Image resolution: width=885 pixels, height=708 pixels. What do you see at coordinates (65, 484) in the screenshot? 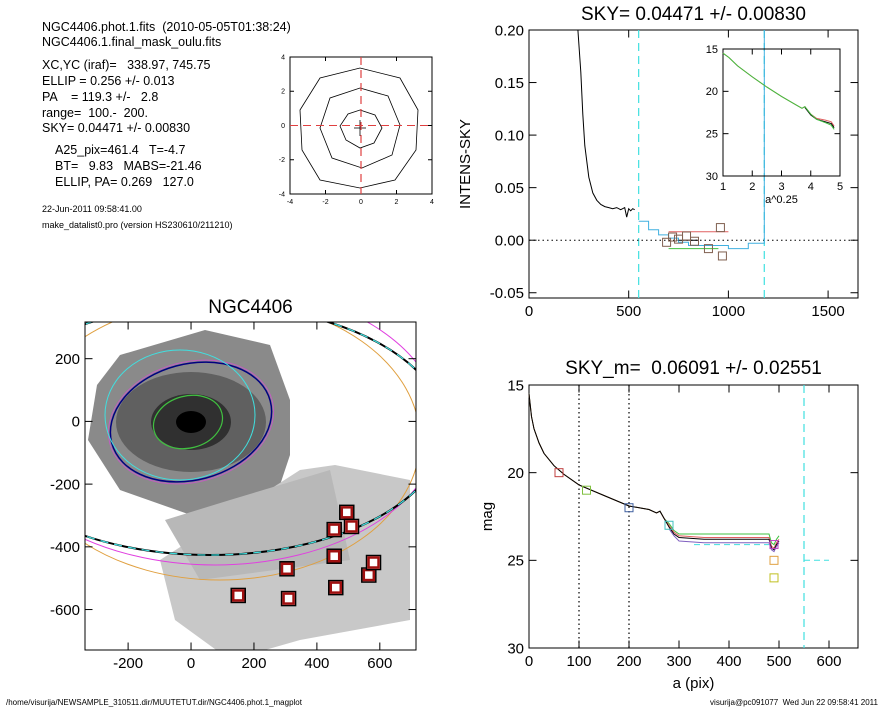
I see `y-tick-label: -200` at bounding box center [65, 484].